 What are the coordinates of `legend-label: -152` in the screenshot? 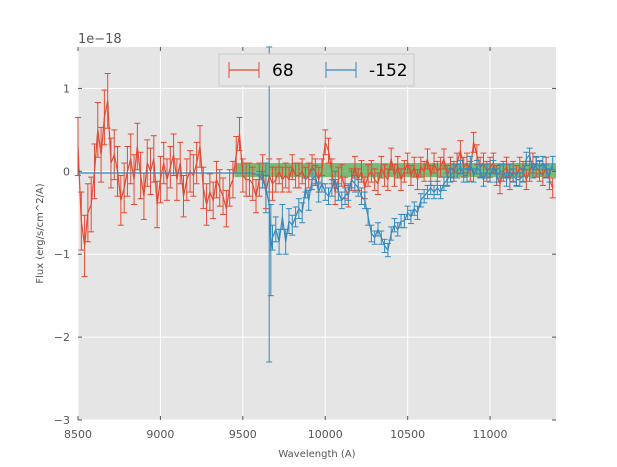 It's located at (388, 71).